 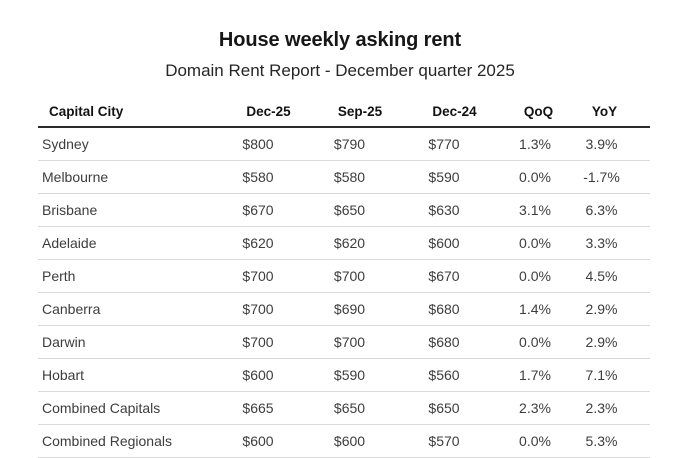 I want to click on table-row-adelaide: Adelaide $620 $620 $600 0.0% 3.3%, so click(x=344, y=243).